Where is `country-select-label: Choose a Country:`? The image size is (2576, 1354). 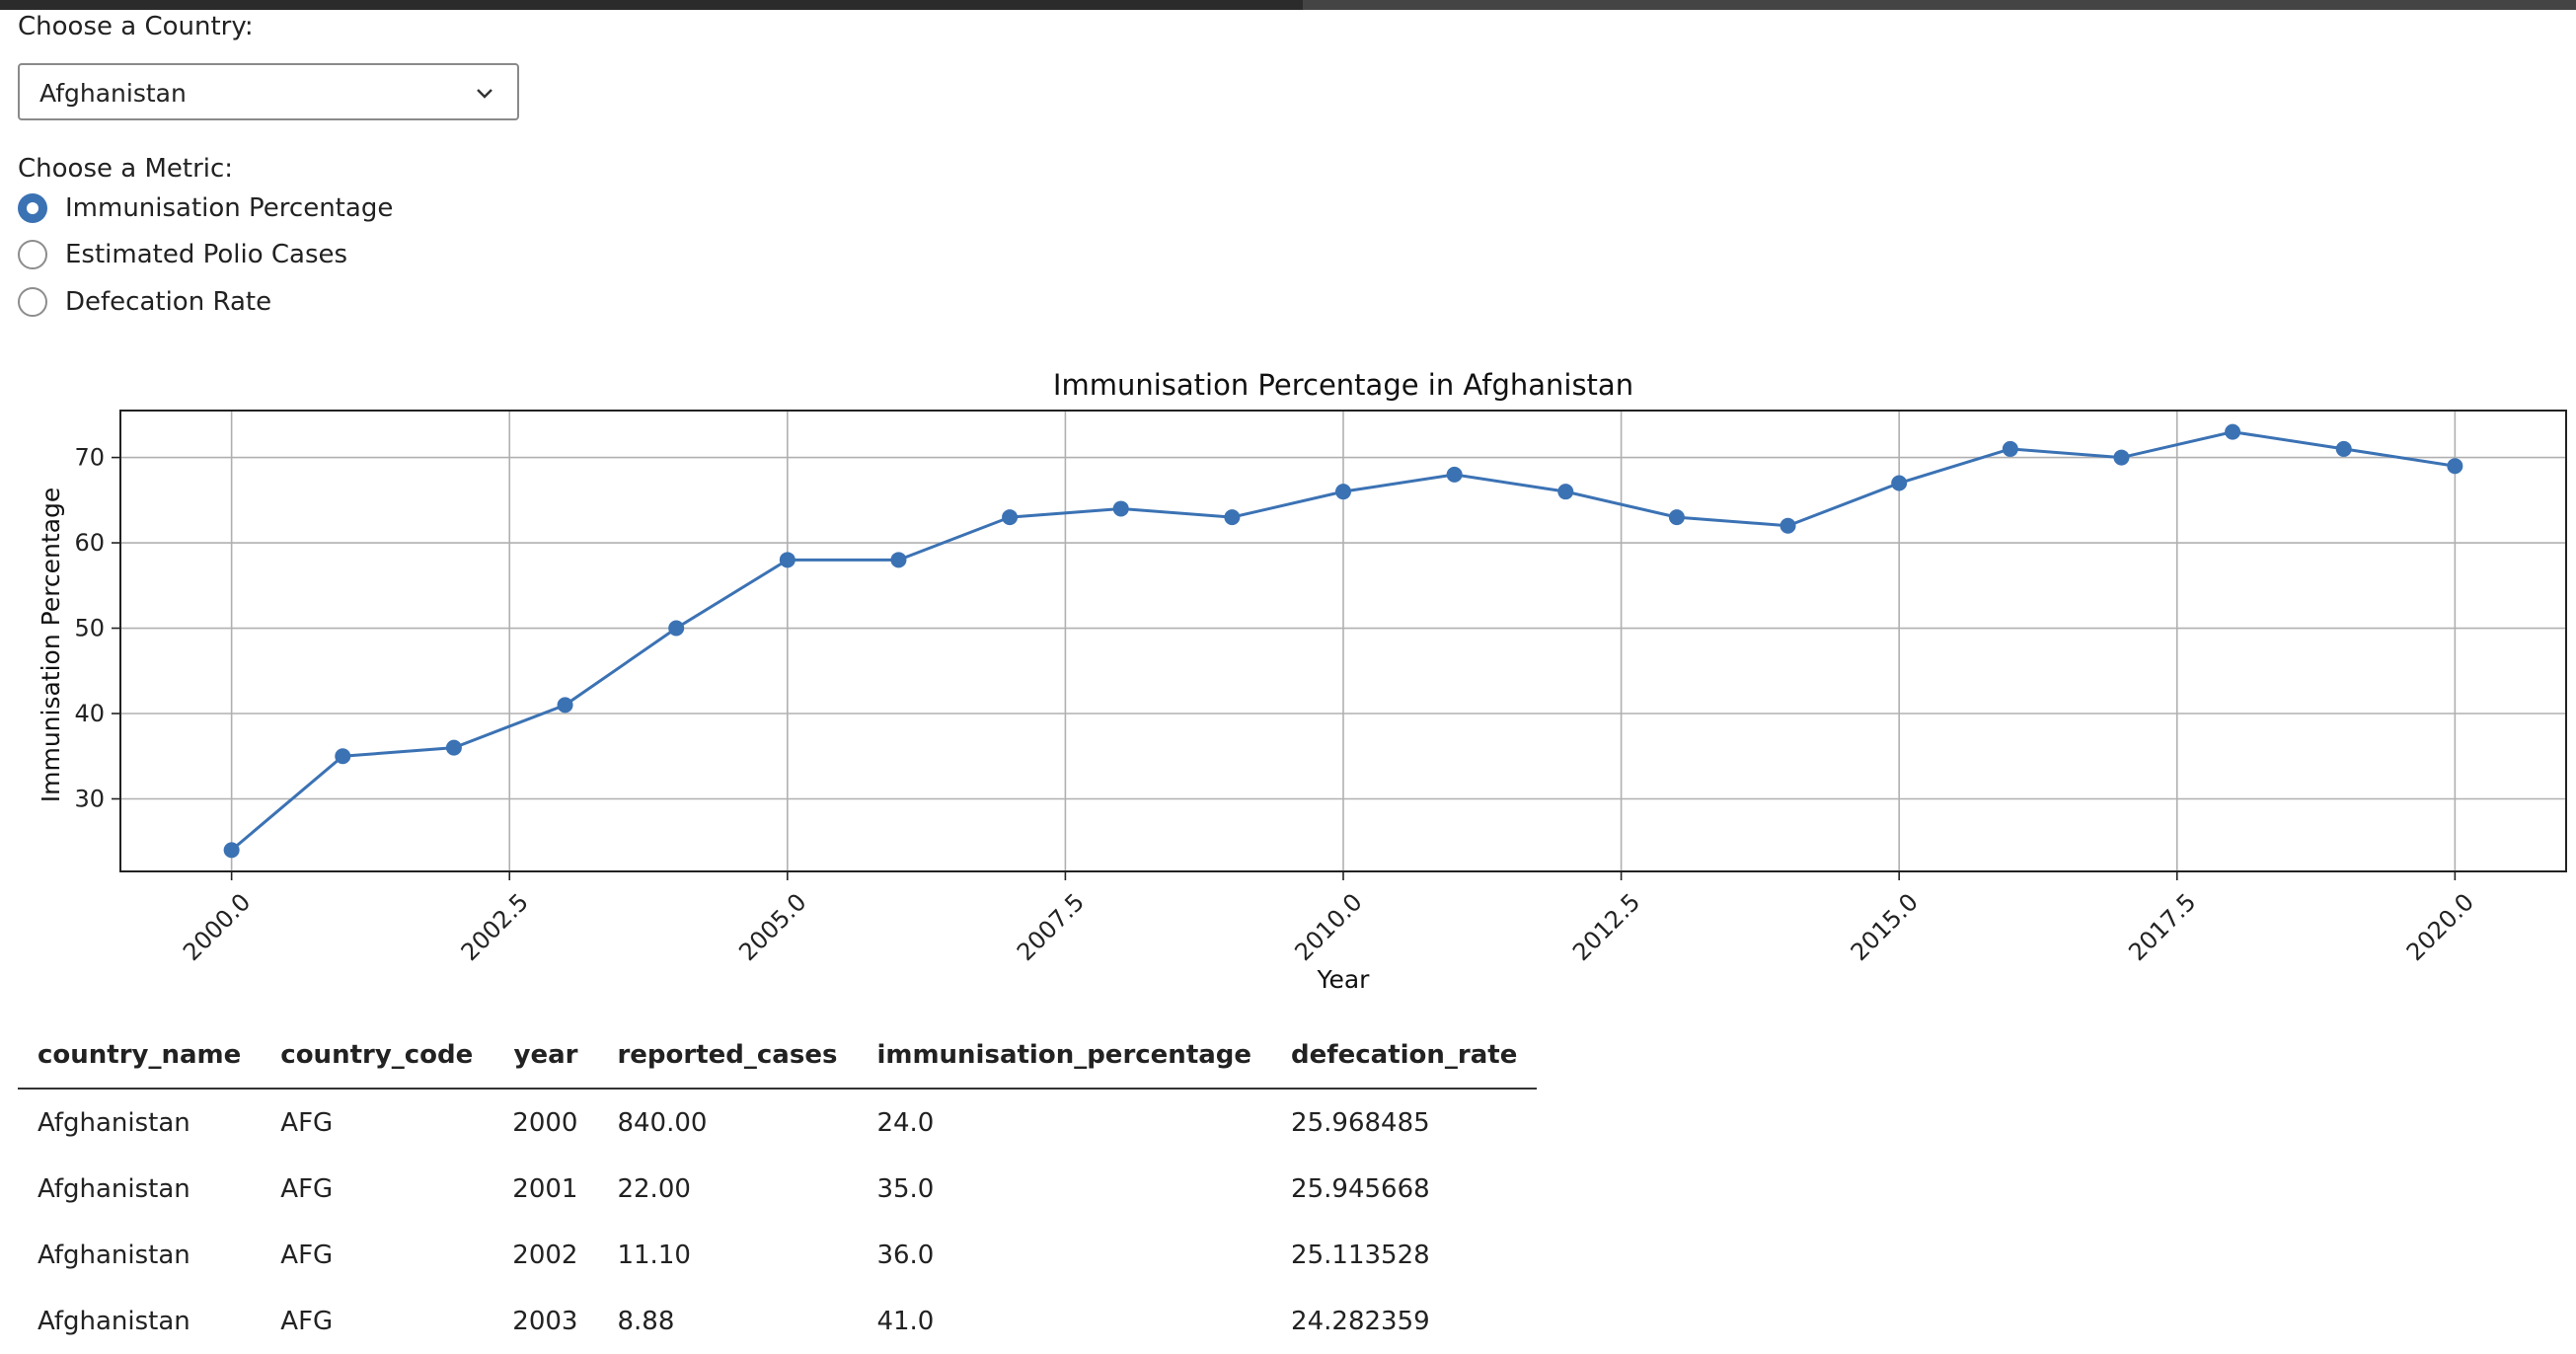 country-select-label: Choose a Country: is located at coordinates (136, 26).